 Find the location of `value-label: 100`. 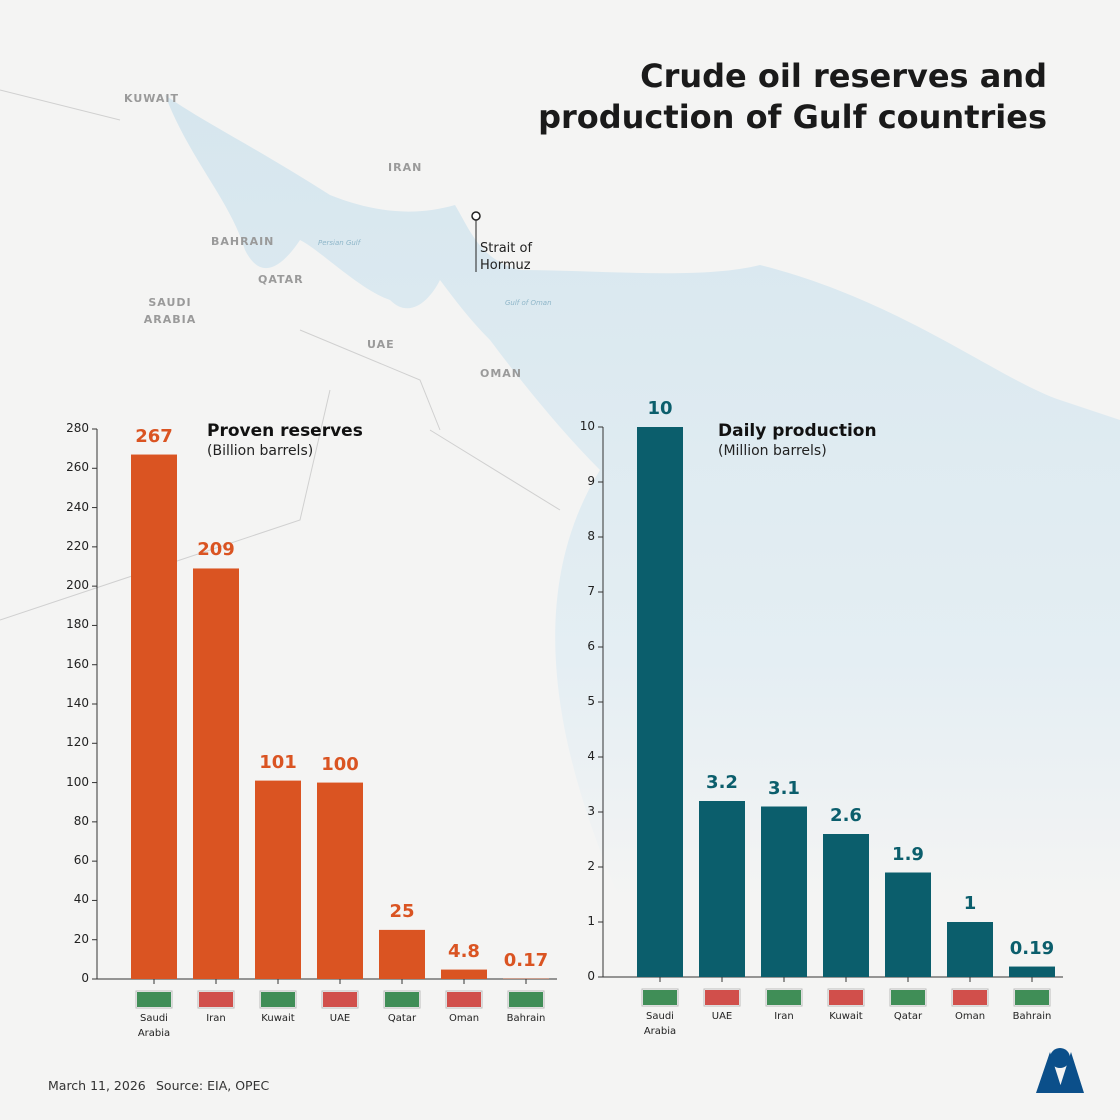

value-label: 100 is located at coordinates (340, 764).